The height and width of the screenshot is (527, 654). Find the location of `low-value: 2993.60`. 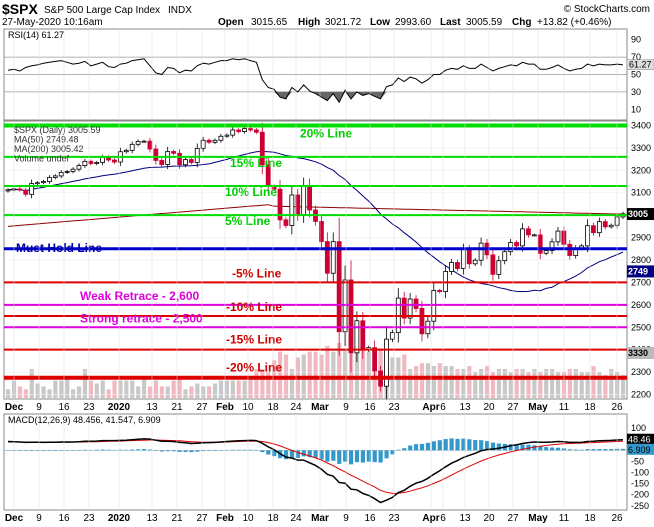

low-value: 2993.60 is located at coordinates (413, 22).